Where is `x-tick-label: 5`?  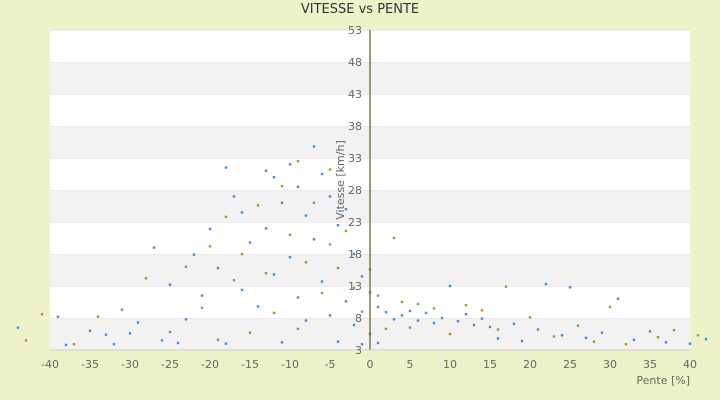
x-tick-label: 5 is located at coordinates (410, 364).